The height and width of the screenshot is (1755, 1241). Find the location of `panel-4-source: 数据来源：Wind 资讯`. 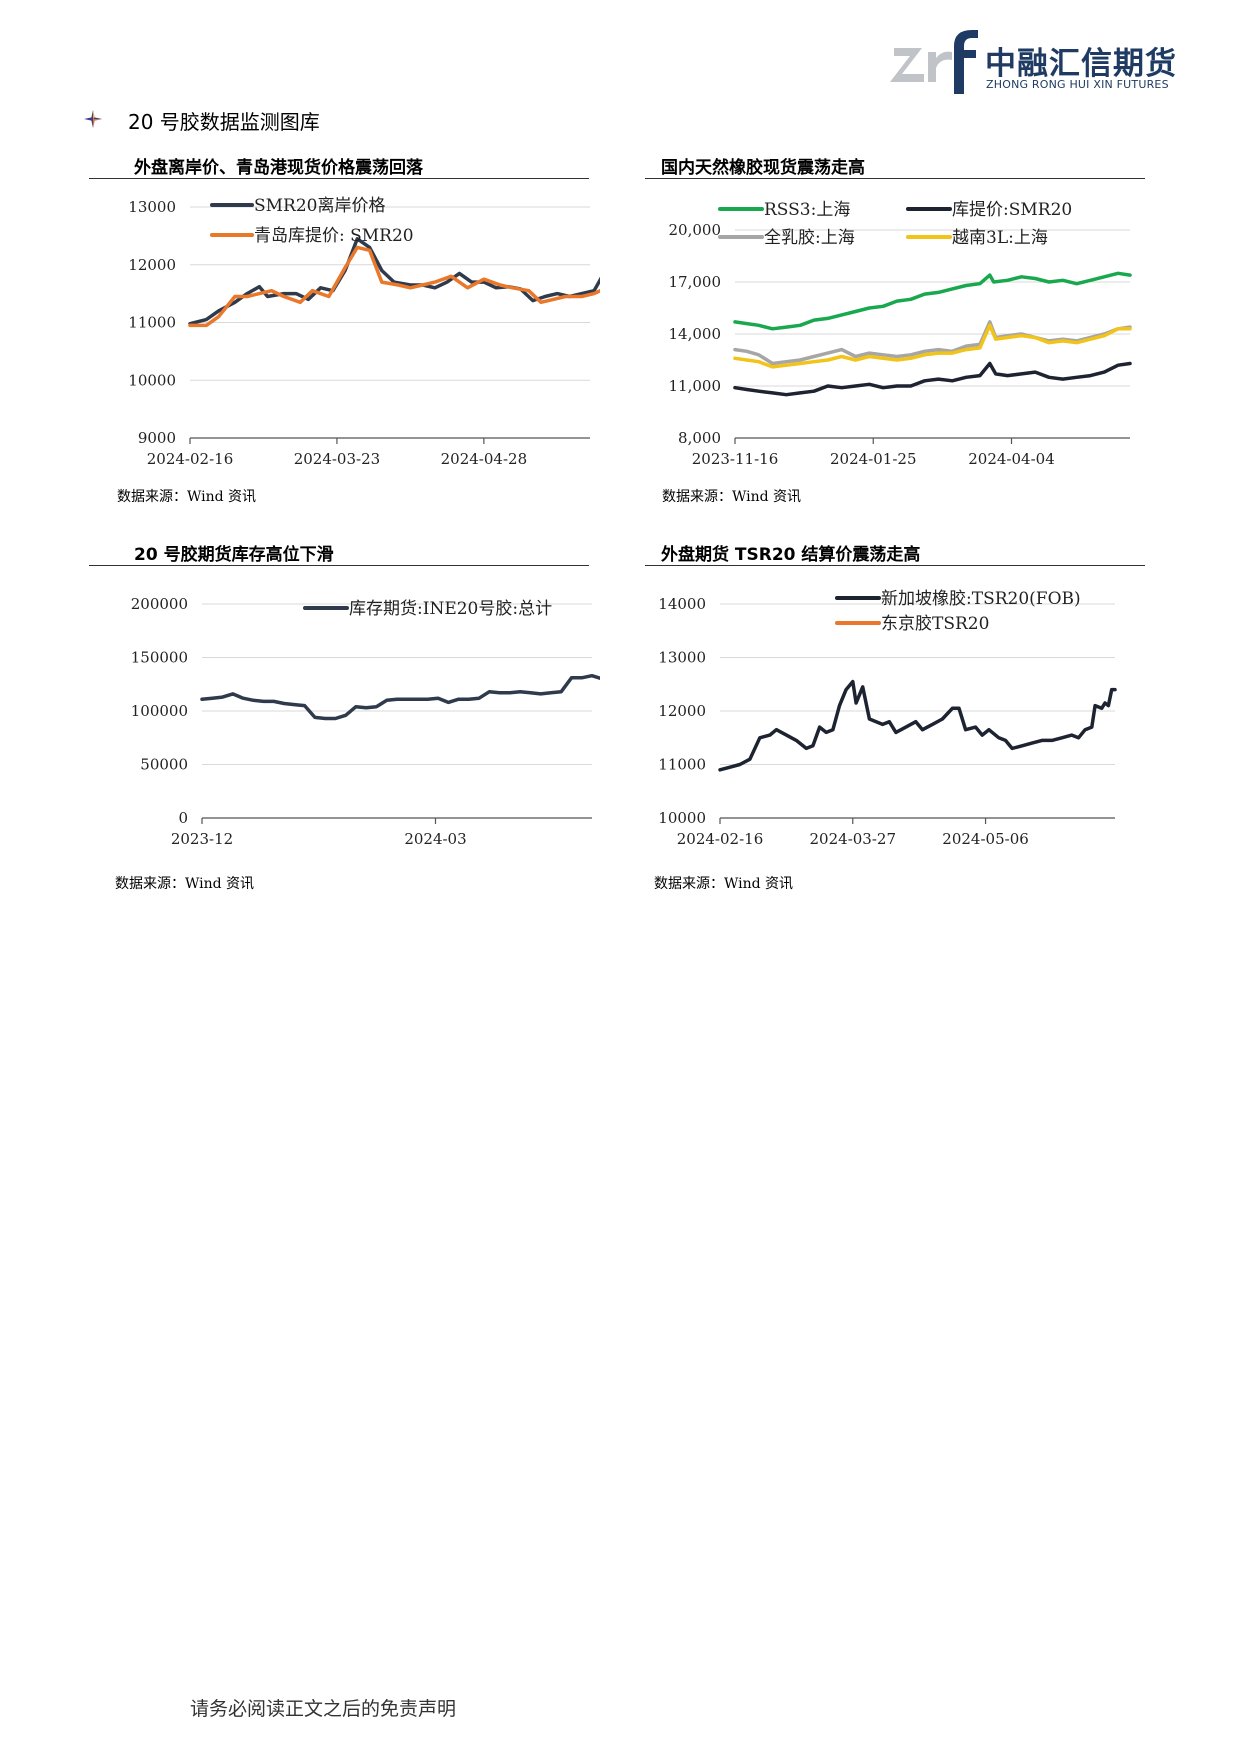

panel-4-source: 数据来源：Wind 资讯 is located at coordinates (724, 884).